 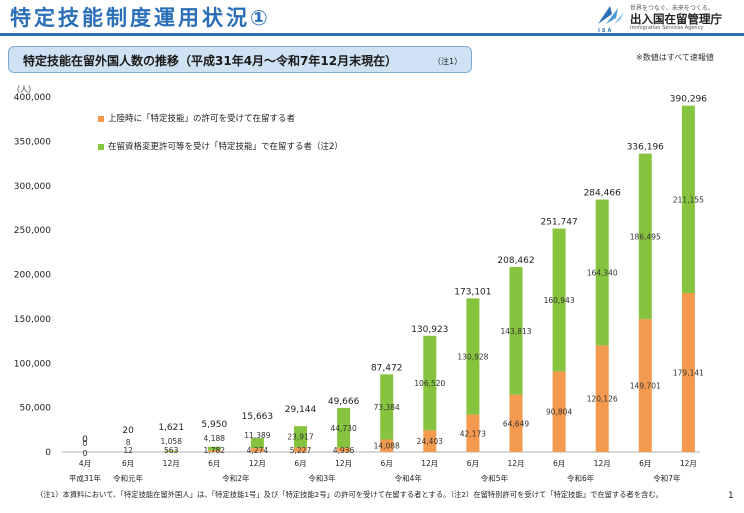 What do you see at coordinates (32, 142) in the screenshot?
I see `y-tick-label: 350,000` at bounding box center [32, 142].